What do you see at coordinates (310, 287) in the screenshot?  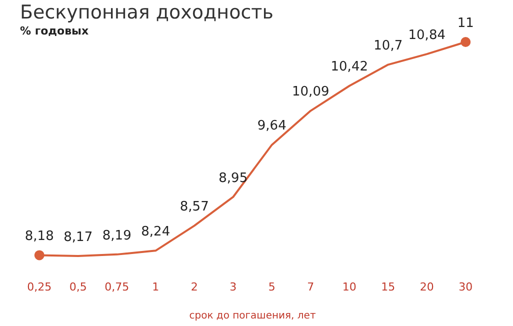 I see `x-tick-label: 7` at bounding box center [310, 287].